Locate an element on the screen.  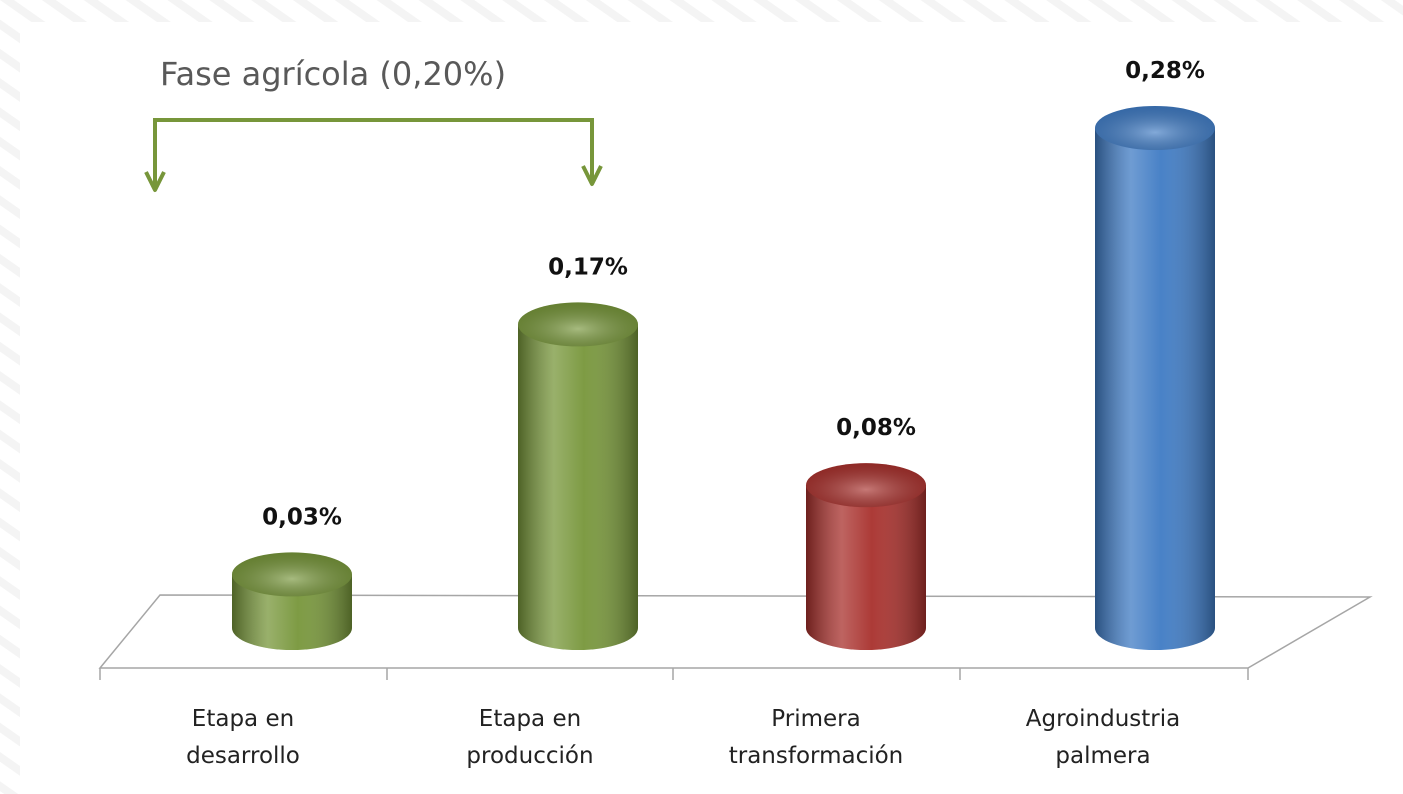
value-label: 0,08% is located at coordinates (876, 428).